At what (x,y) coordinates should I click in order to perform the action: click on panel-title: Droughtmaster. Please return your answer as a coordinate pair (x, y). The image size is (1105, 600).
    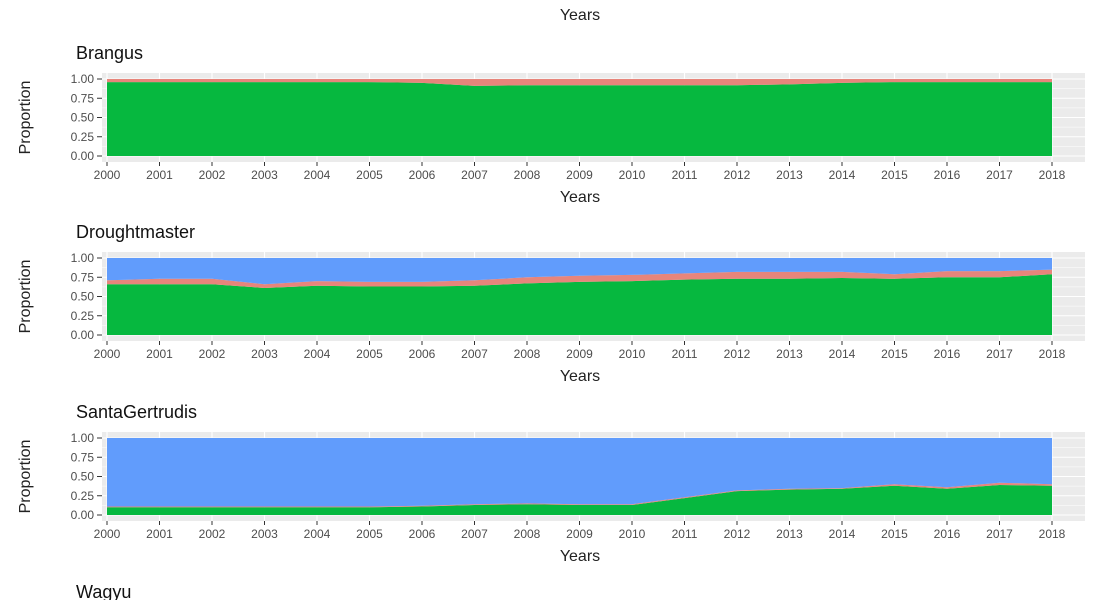
    Looking at the image, I should click on (135, 232).